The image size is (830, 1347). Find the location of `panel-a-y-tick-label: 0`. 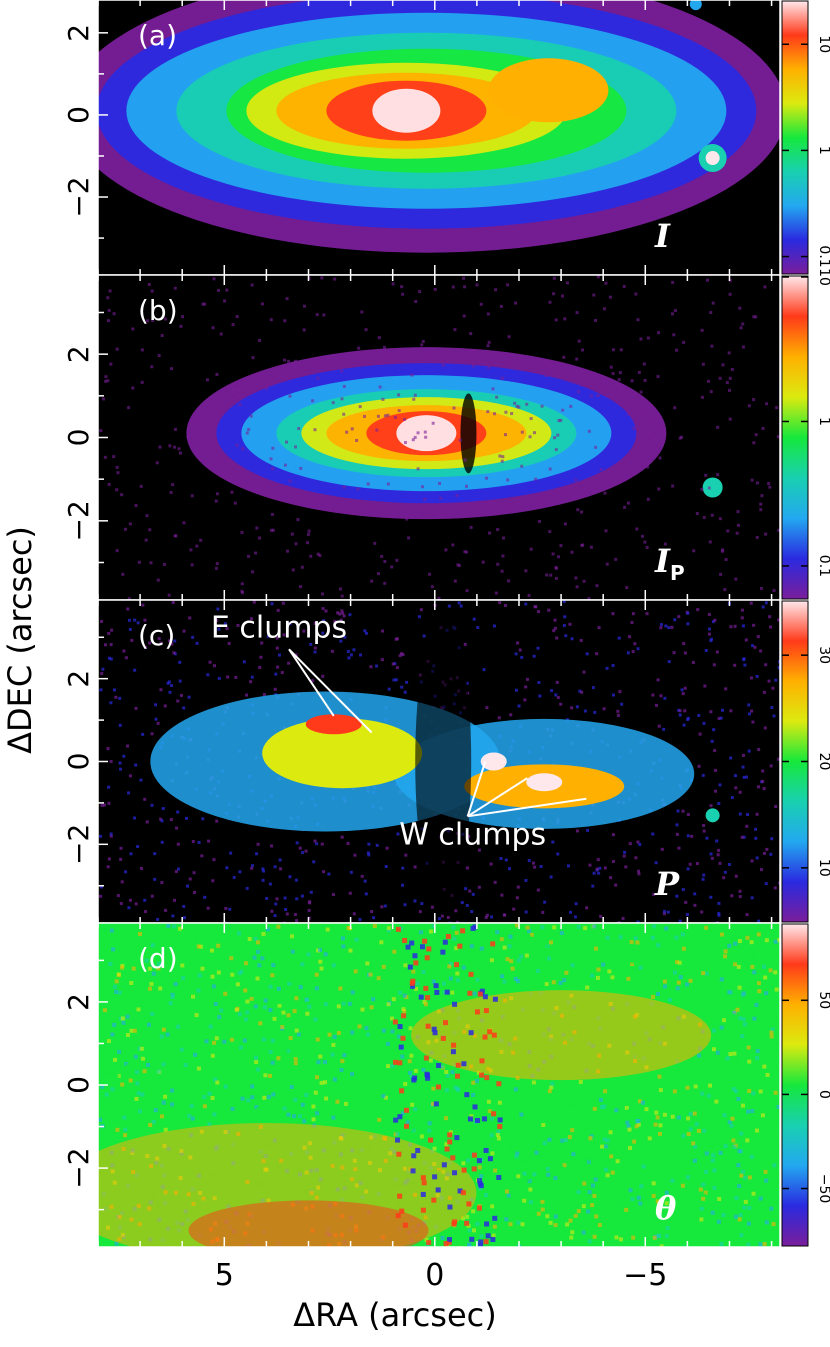

panel-a-y-tick-label: 0 is located at coordinates (78, 115).